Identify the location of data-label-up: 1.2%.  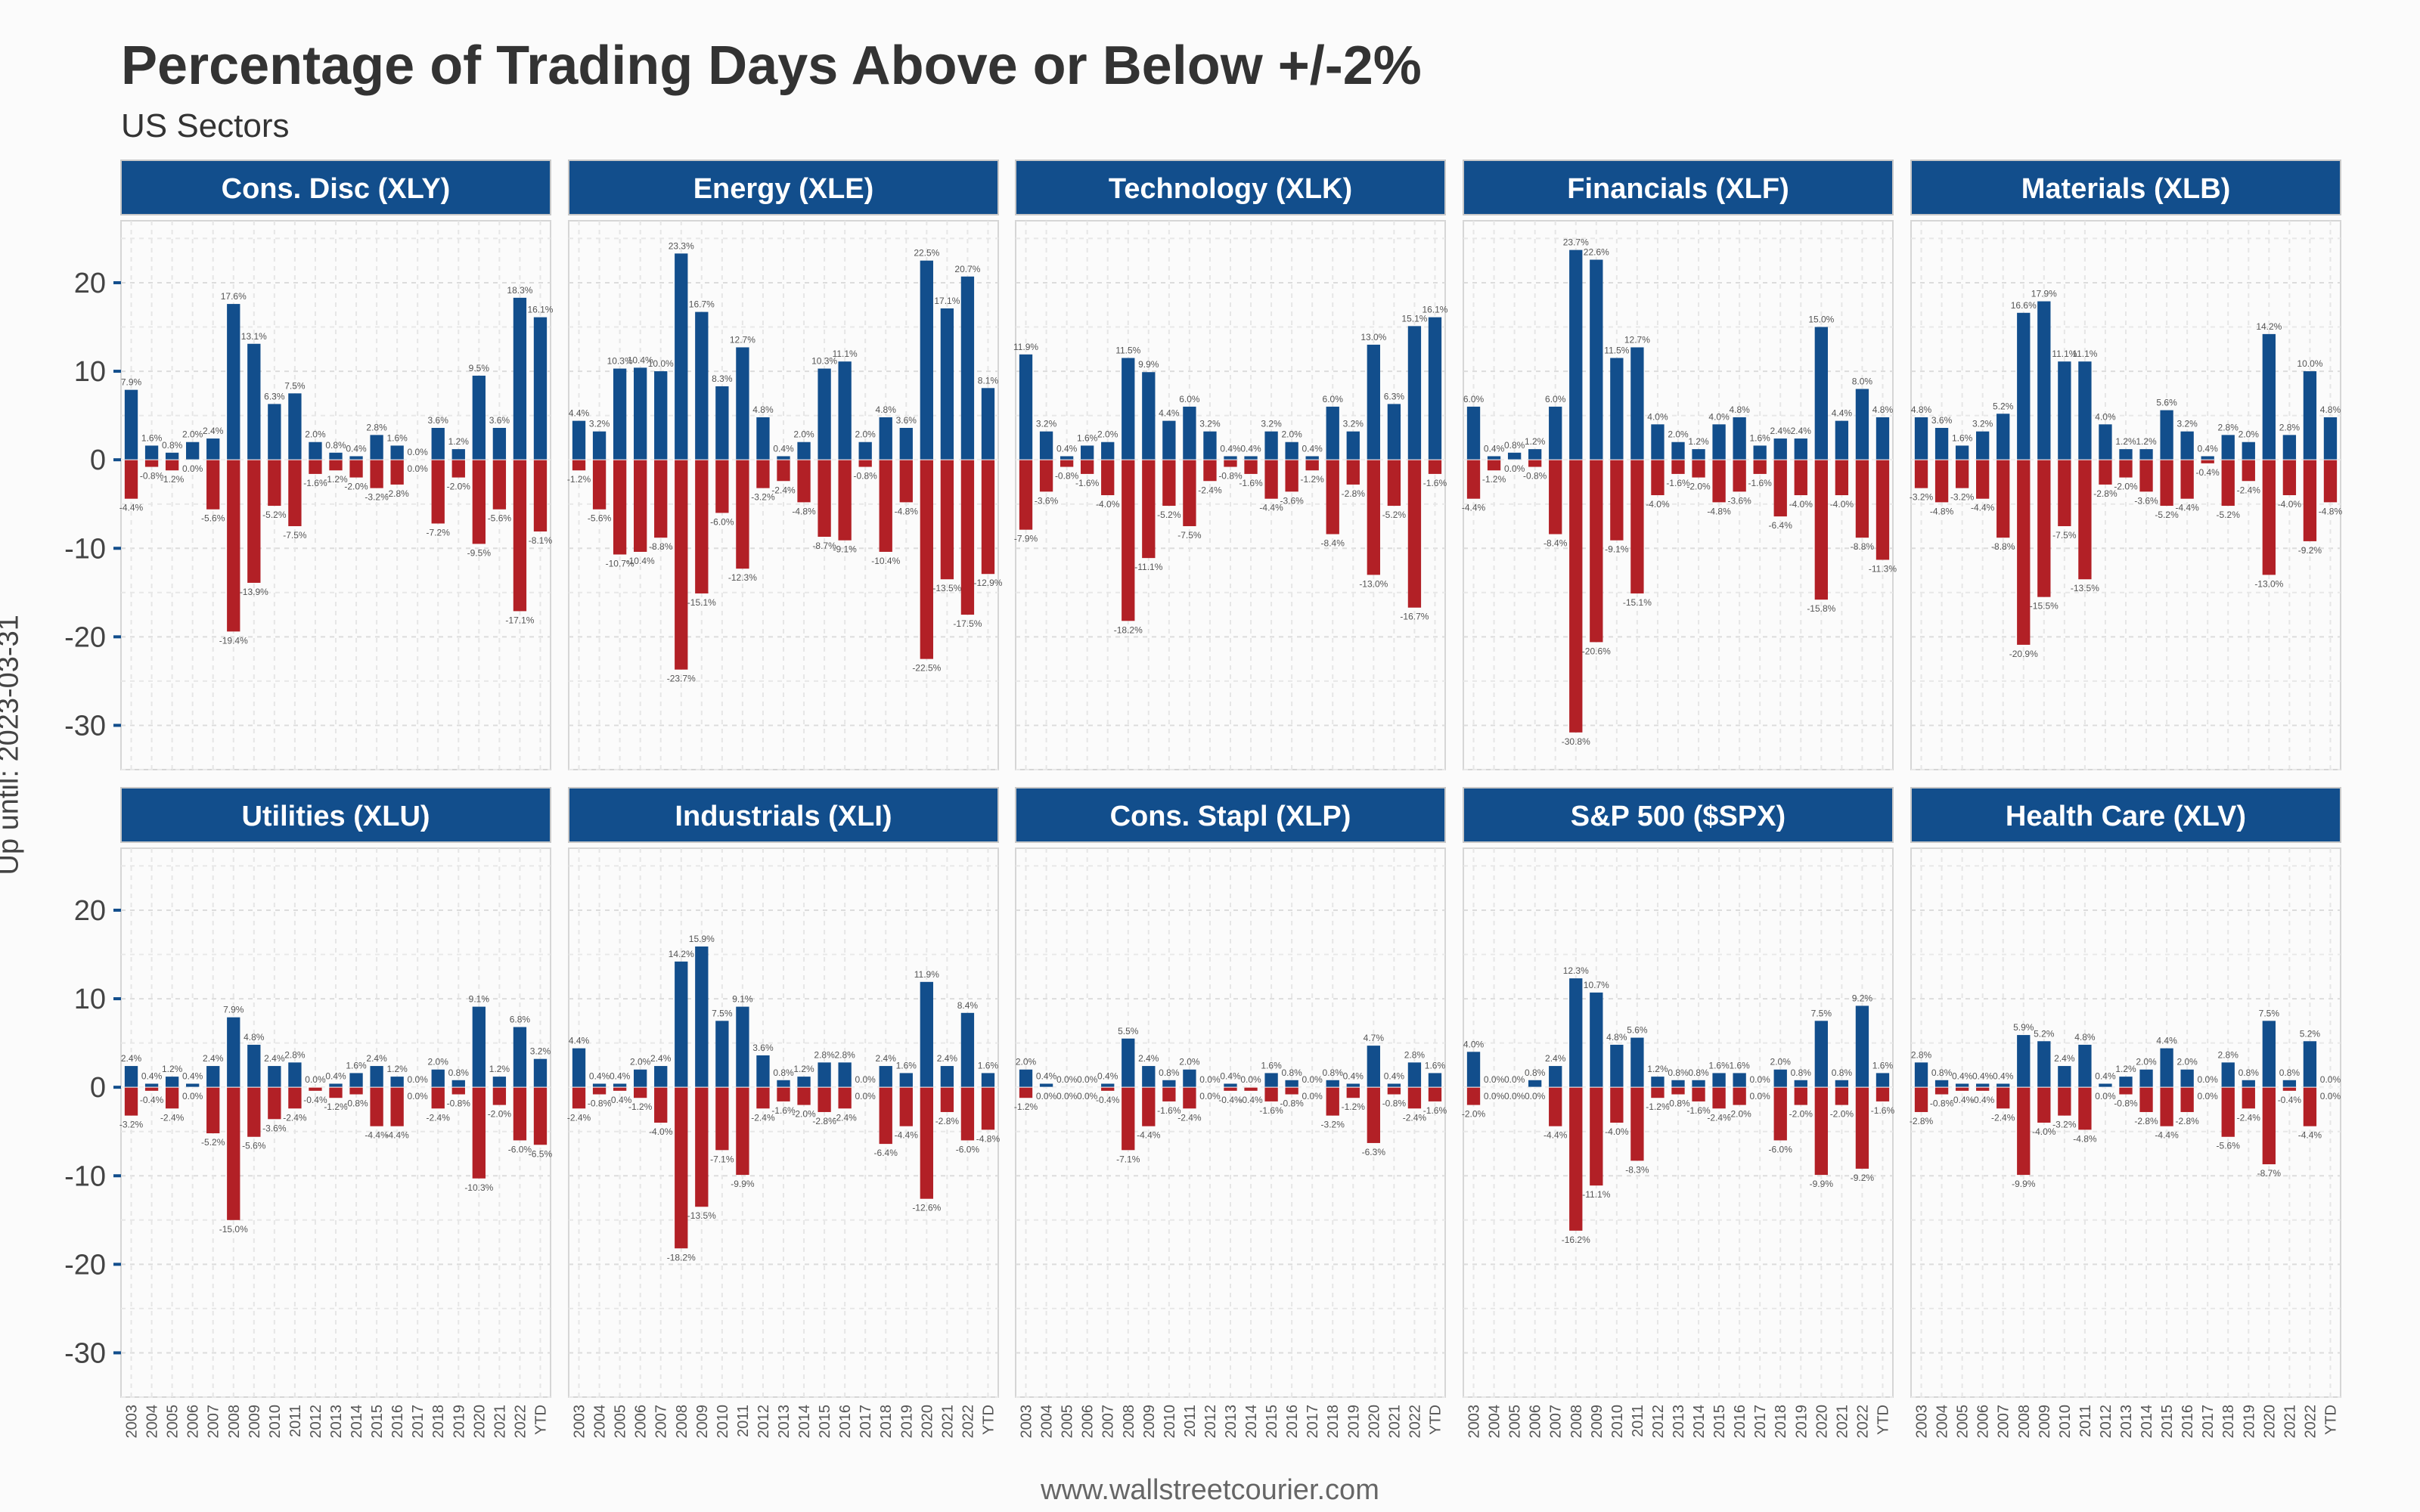
(2125, 1069).